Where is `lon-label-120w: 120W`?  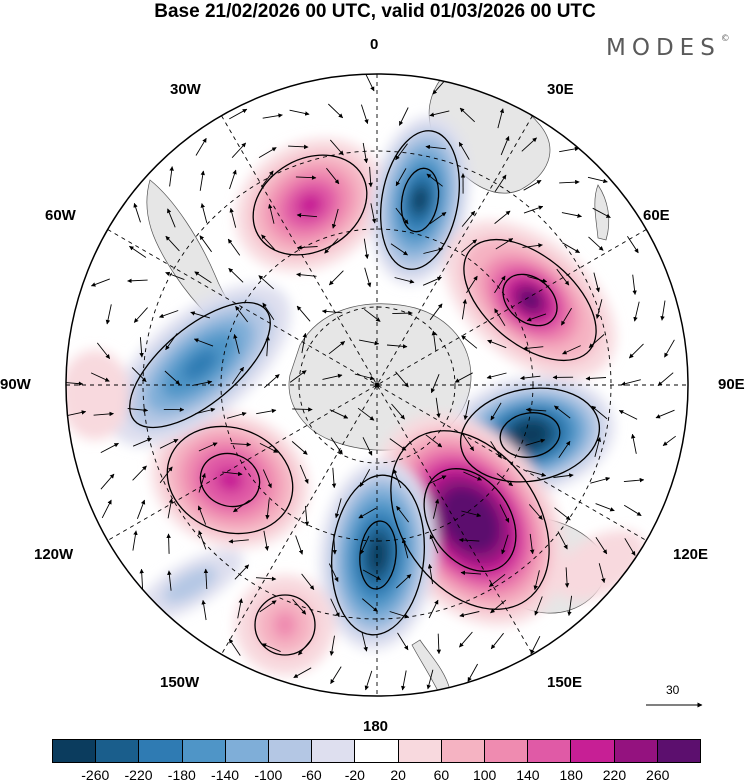 lon-label-120w: 120W is located at coordinates (54, 554).